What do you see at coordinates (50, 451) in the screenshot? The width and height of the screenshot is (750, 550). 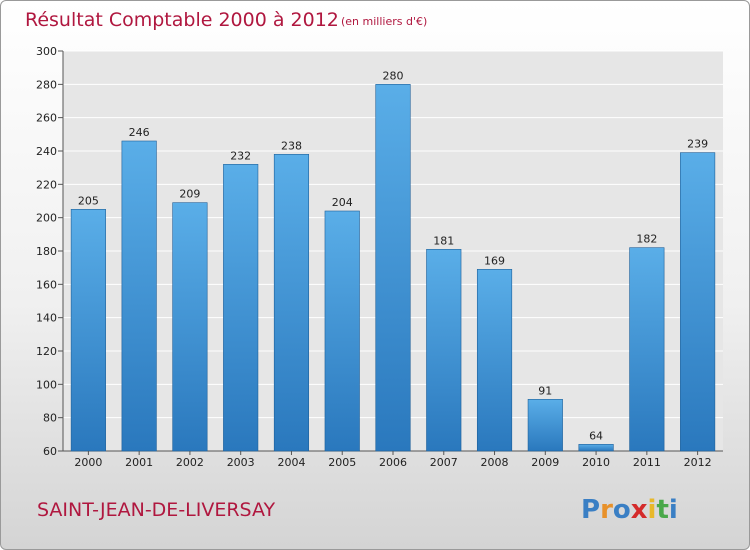 I see `y-tick-label: 60` at bounding box center [50, 451].